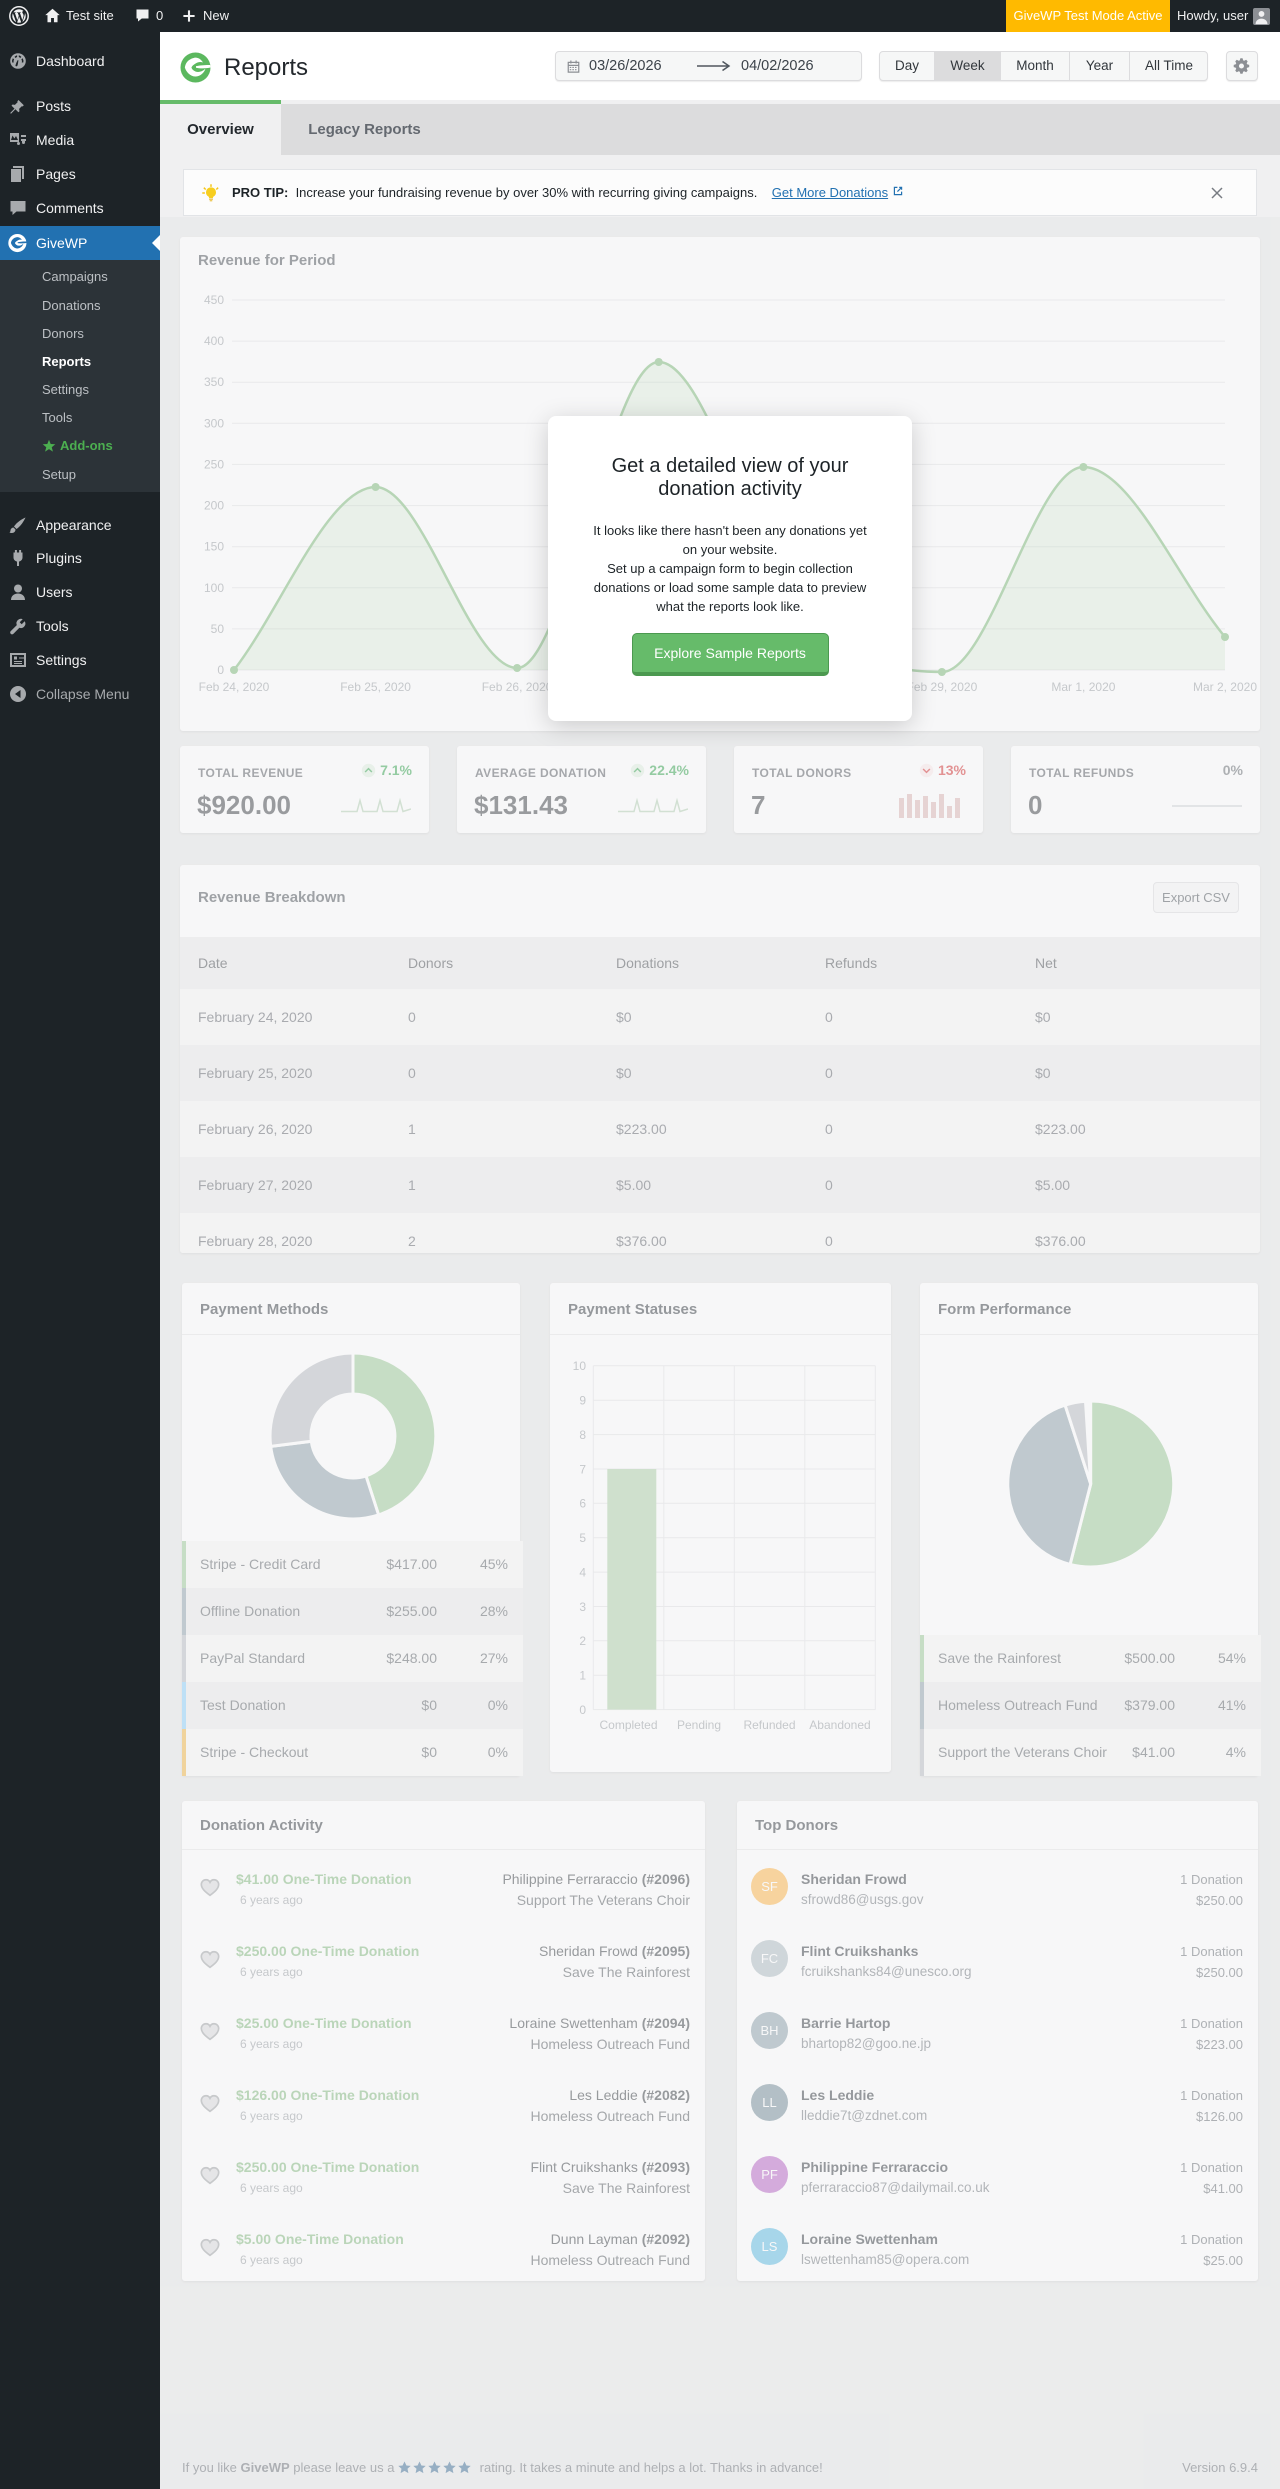 The height and width of the screenshot is (2489, 1280). Describe the element at coordinates (628, 1725) in the screenshot. I see `svg-text: Completed` at that location.